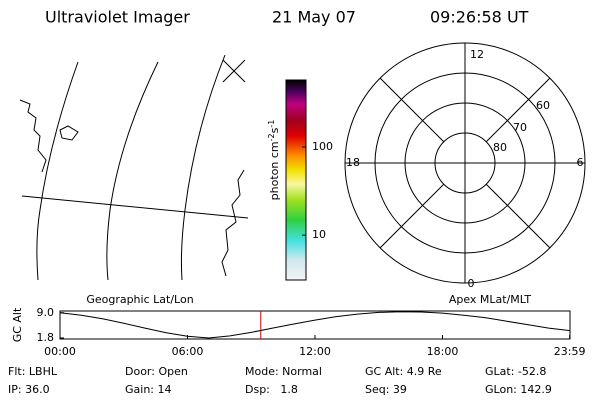 The height and width of the screenshot is (400, 600). I want to click on info-field: GC Alt: 4.9 Re, so click(403, 371).